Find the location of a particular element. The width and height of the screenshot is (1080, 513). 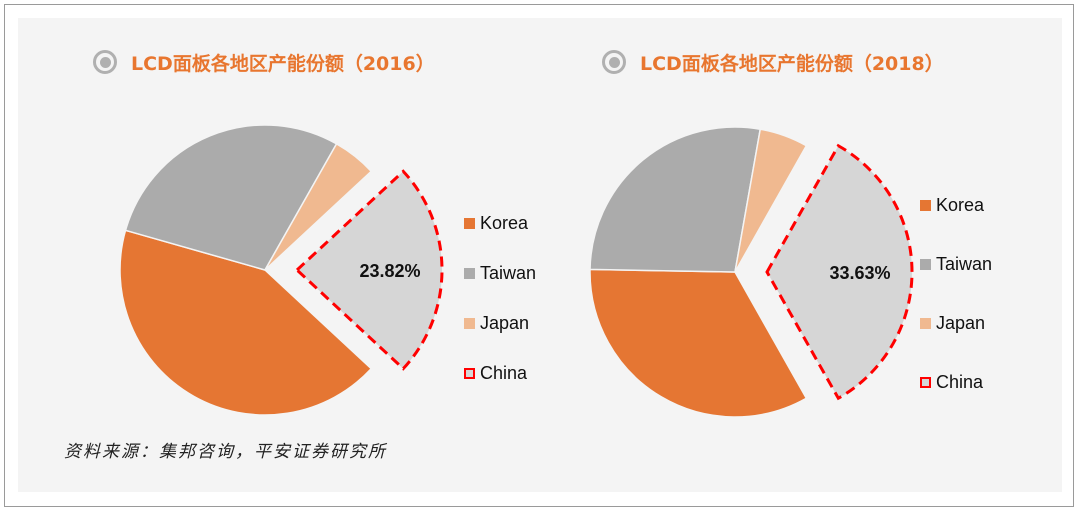

title-text: LCD面板各地区产能份额（2018） is located at coordinates (792, 63).